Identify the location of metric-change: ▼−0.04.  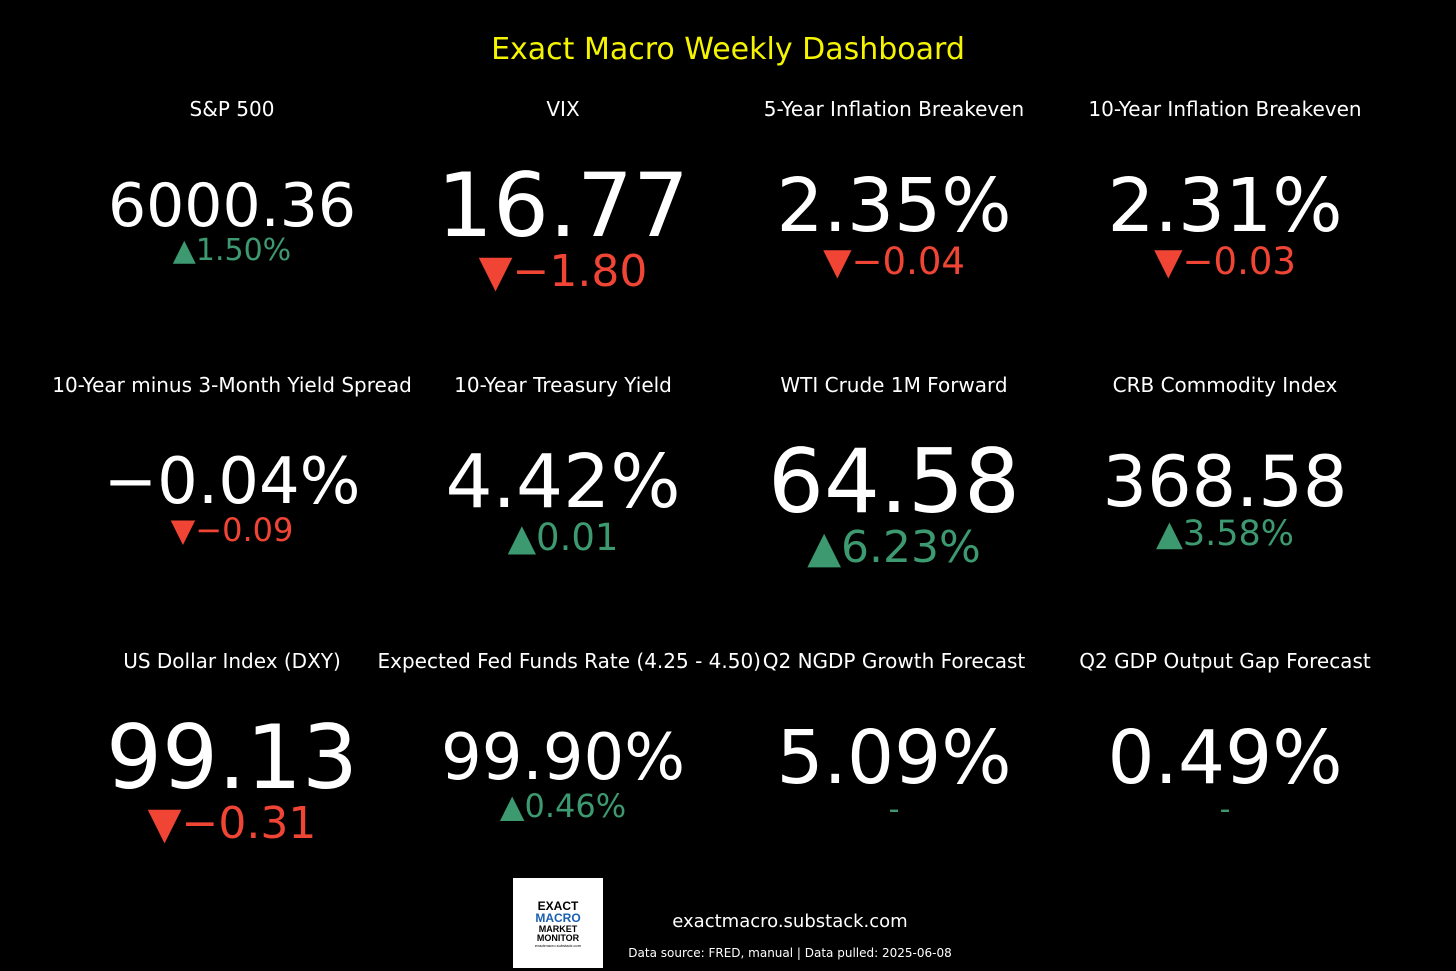
(894, 261).